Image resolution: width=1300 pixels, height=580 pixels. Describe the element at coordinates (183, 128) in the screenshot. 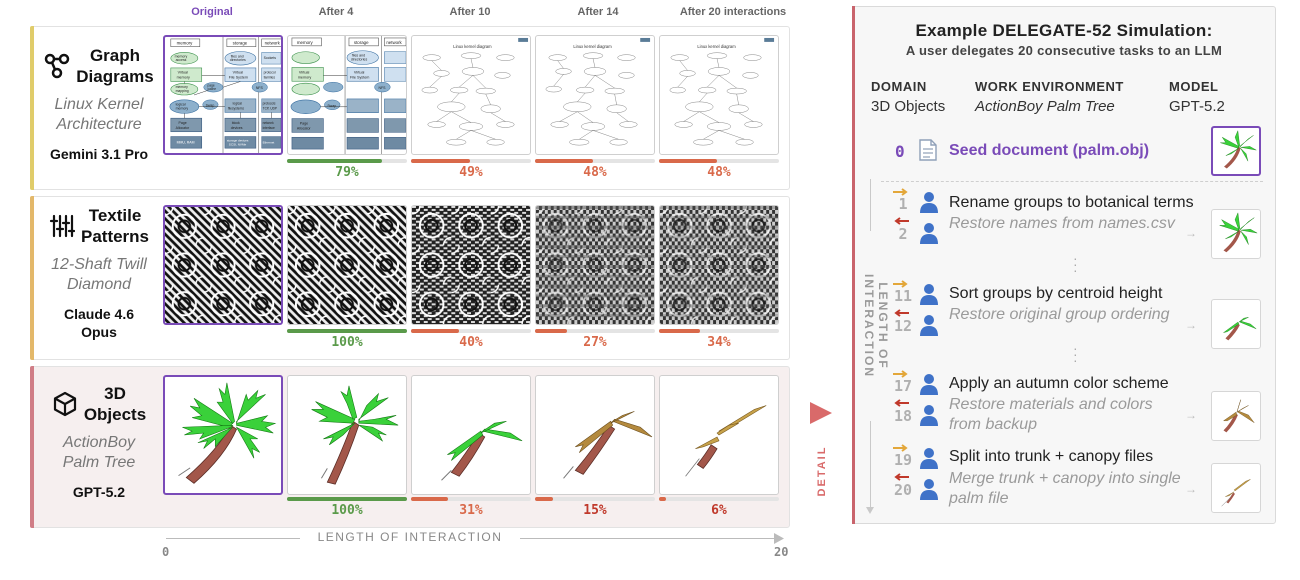

I see `svg-text: Allocator` at that location.